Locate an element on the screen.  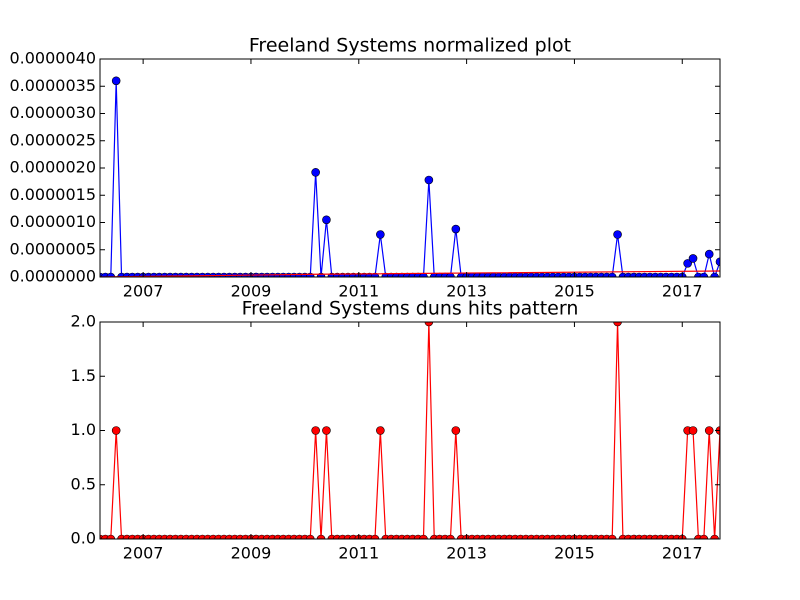
y-tick-label: 0.0000030 is located at coordinates (52, 112).